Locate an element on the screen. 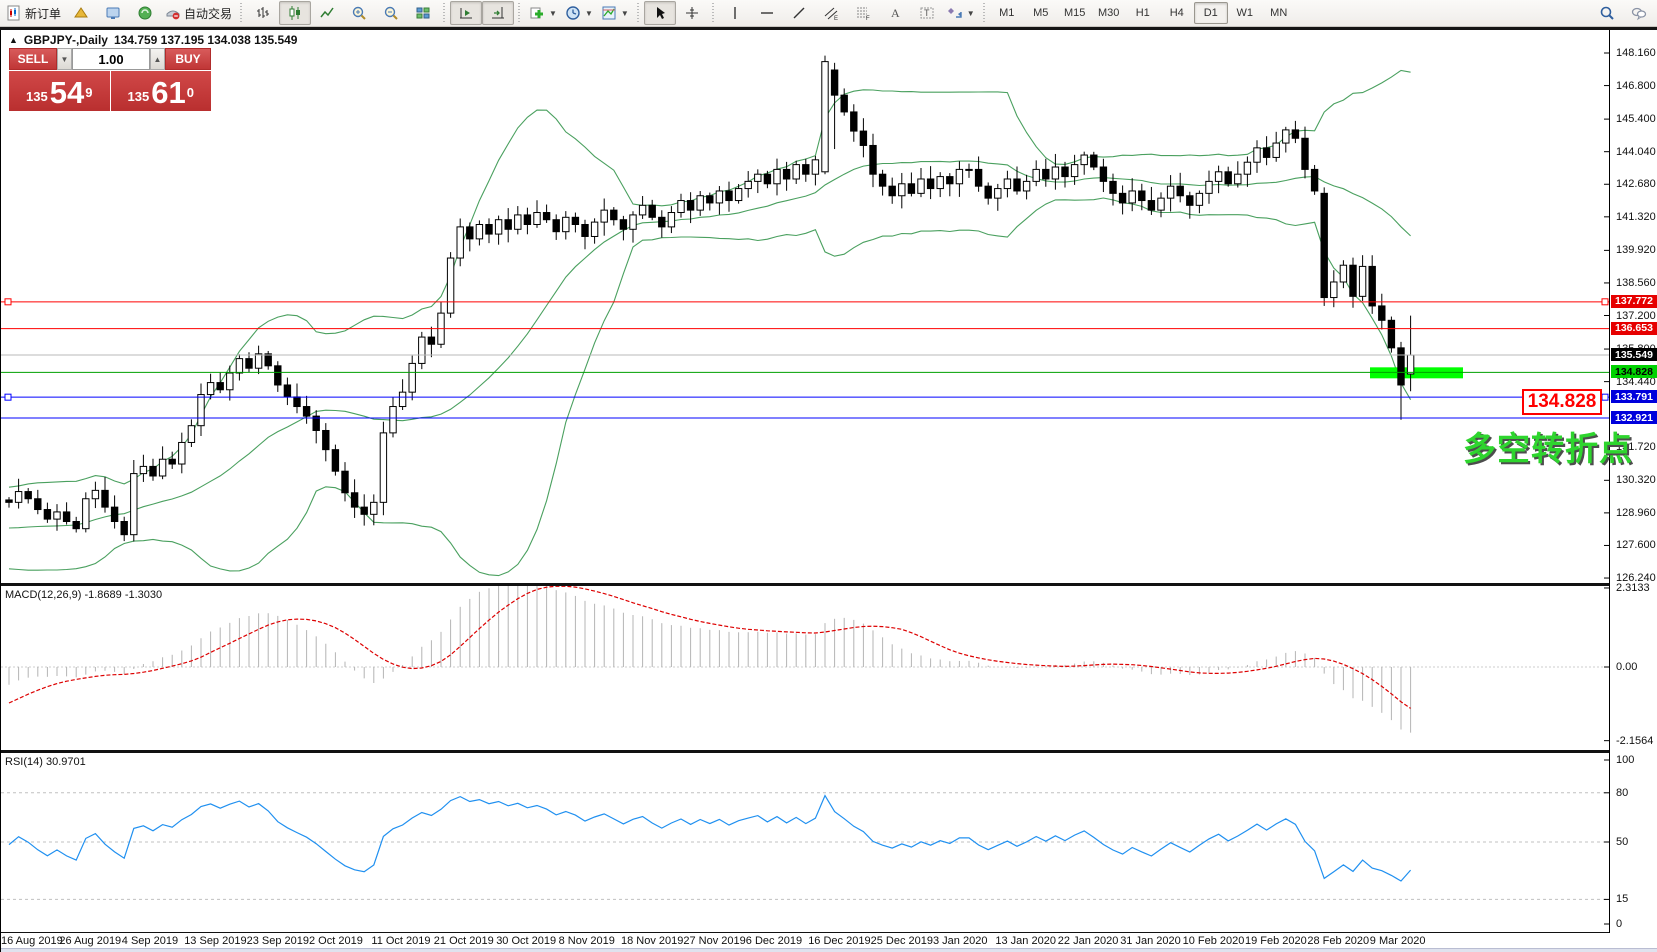 The height and width of the screenshot is (952, 1657). collapse-arrow-icon: ▲ is located at coordinates (13, 40).